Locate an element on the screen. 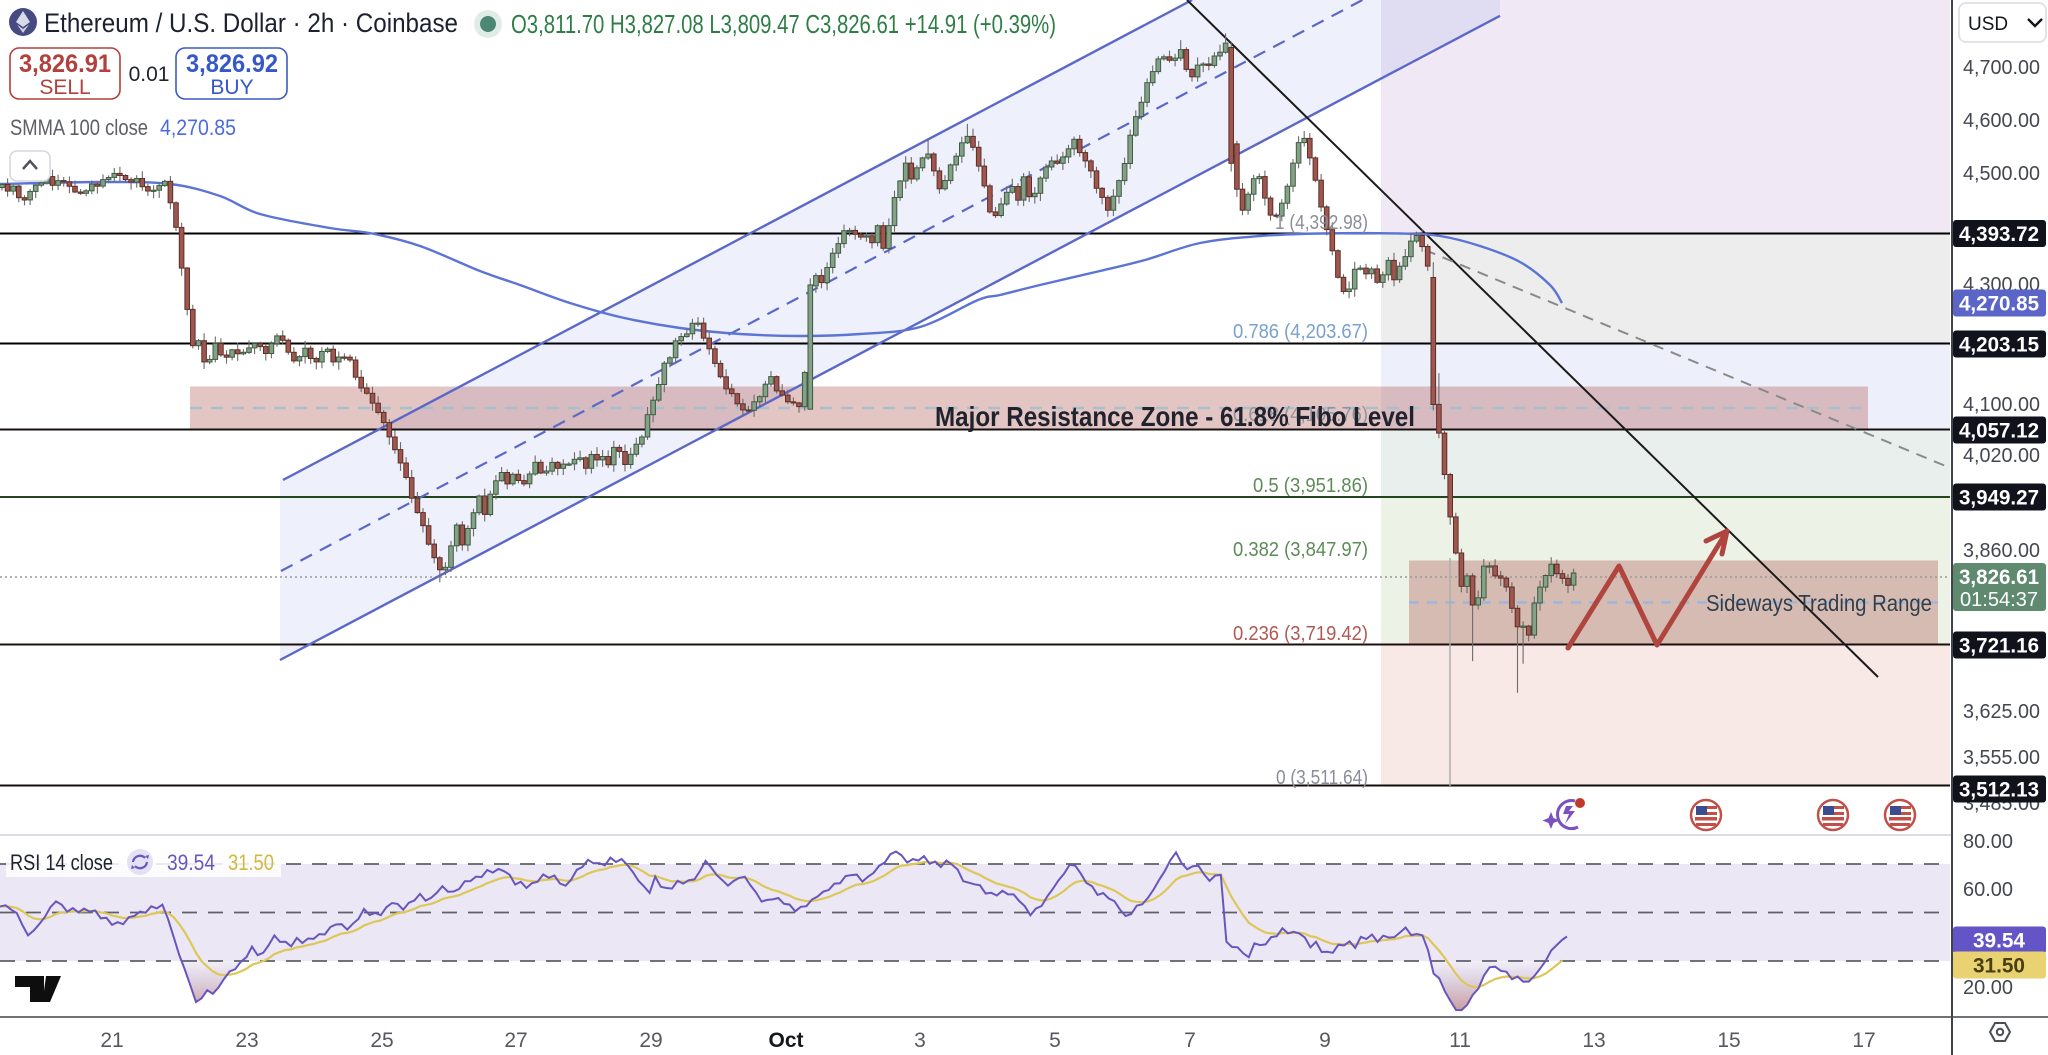 This screenshot has height=1055, width=2048. svg-text: 9 is located at coordinates (1325, 1040).